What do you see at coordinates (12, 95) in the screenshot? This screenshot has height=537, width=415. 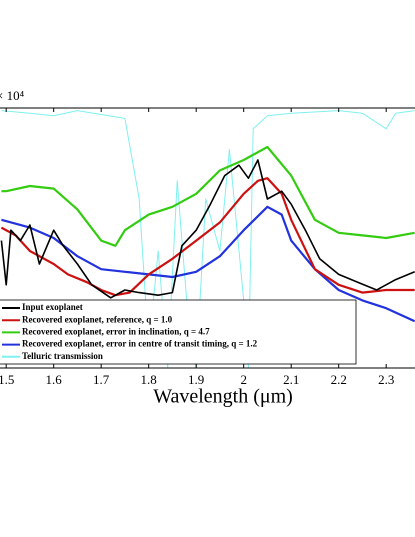 I see `y-multiplier: × 10⁴` at bounding box center [12, 95].